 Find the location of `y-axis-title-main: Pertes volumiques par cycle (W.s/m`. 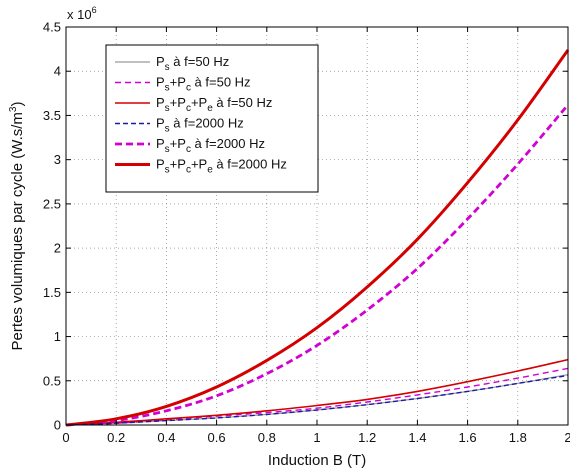

y-axis-title-main: Pertes volumiques par cycle (W.s/m is located at coordinates (17, 231).